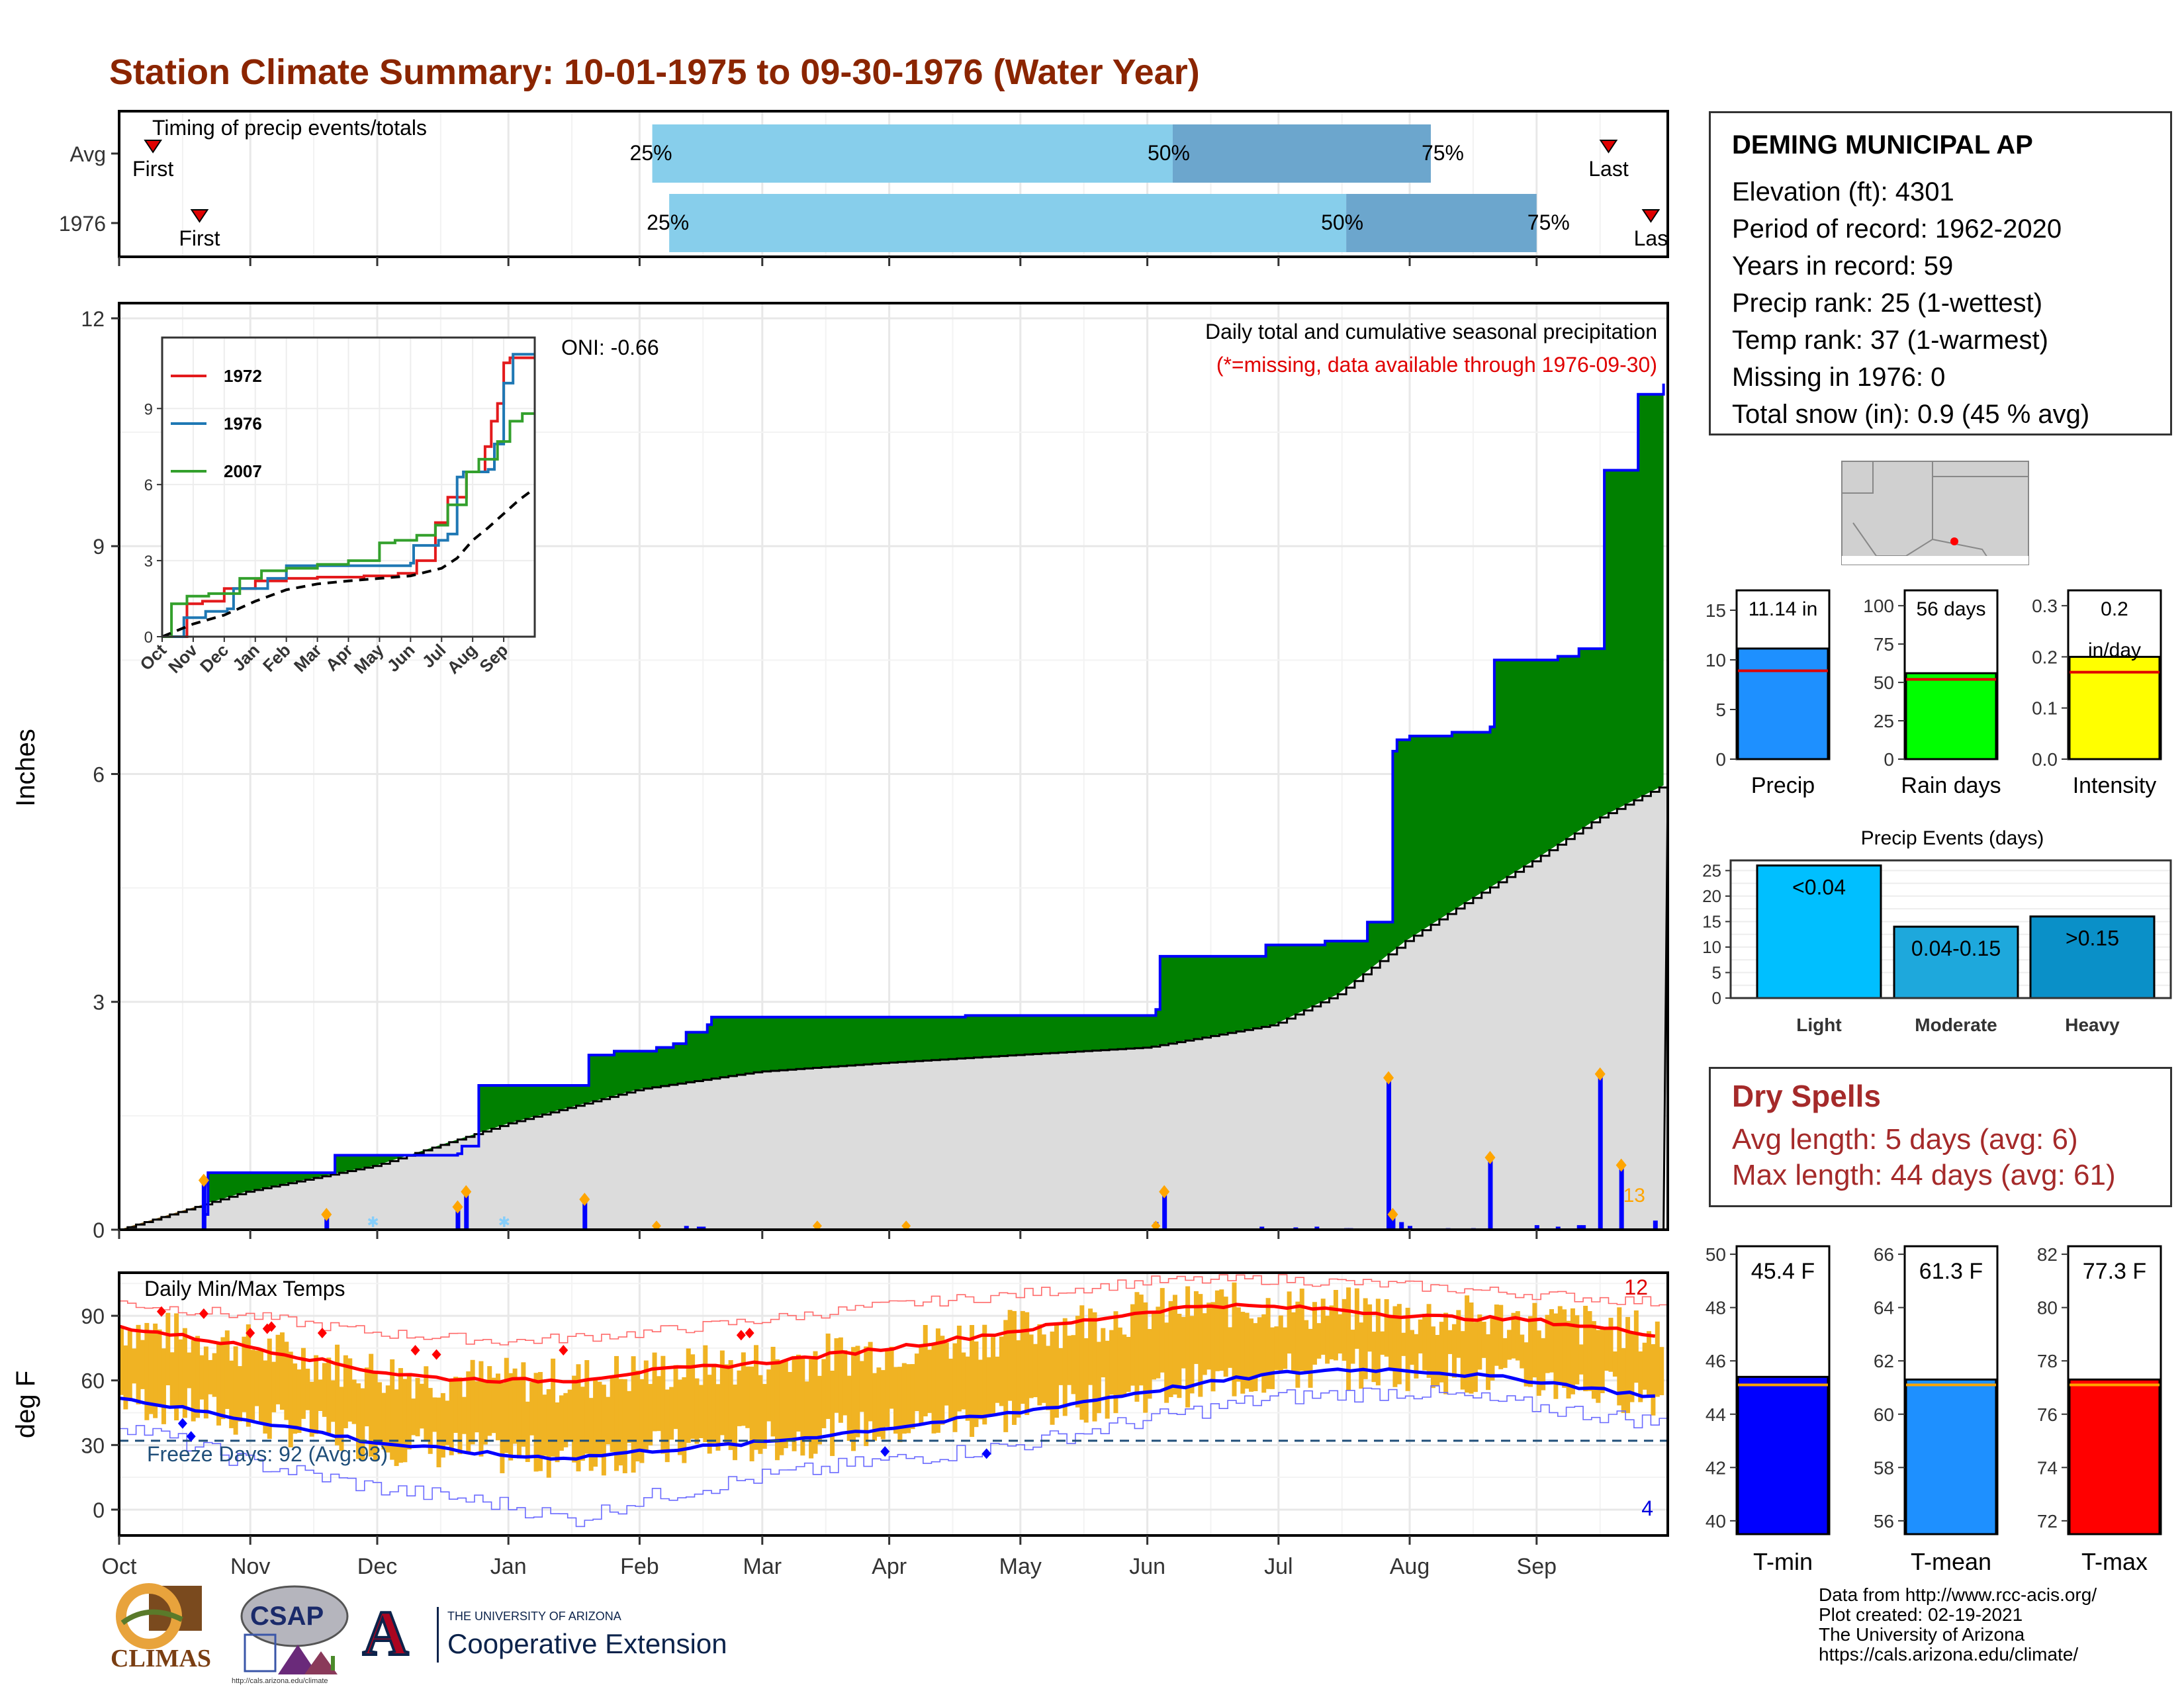  I want to click on temp-bar-ytick-label: 80, so click(2048, 1308).